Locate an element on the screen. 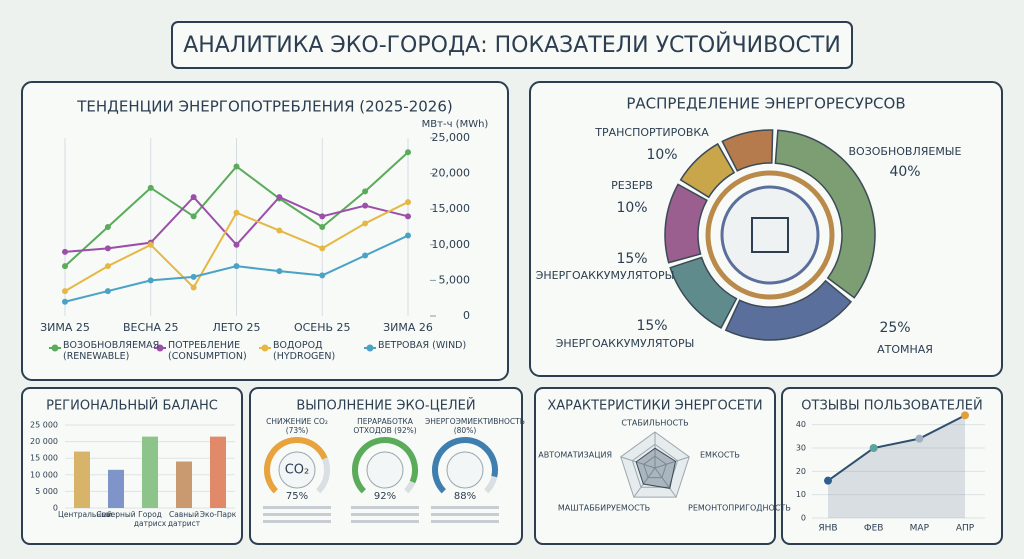 This screenshot has width=1024, height=559. y-tick-label: 5 000 is located at coordinates (46, 491).